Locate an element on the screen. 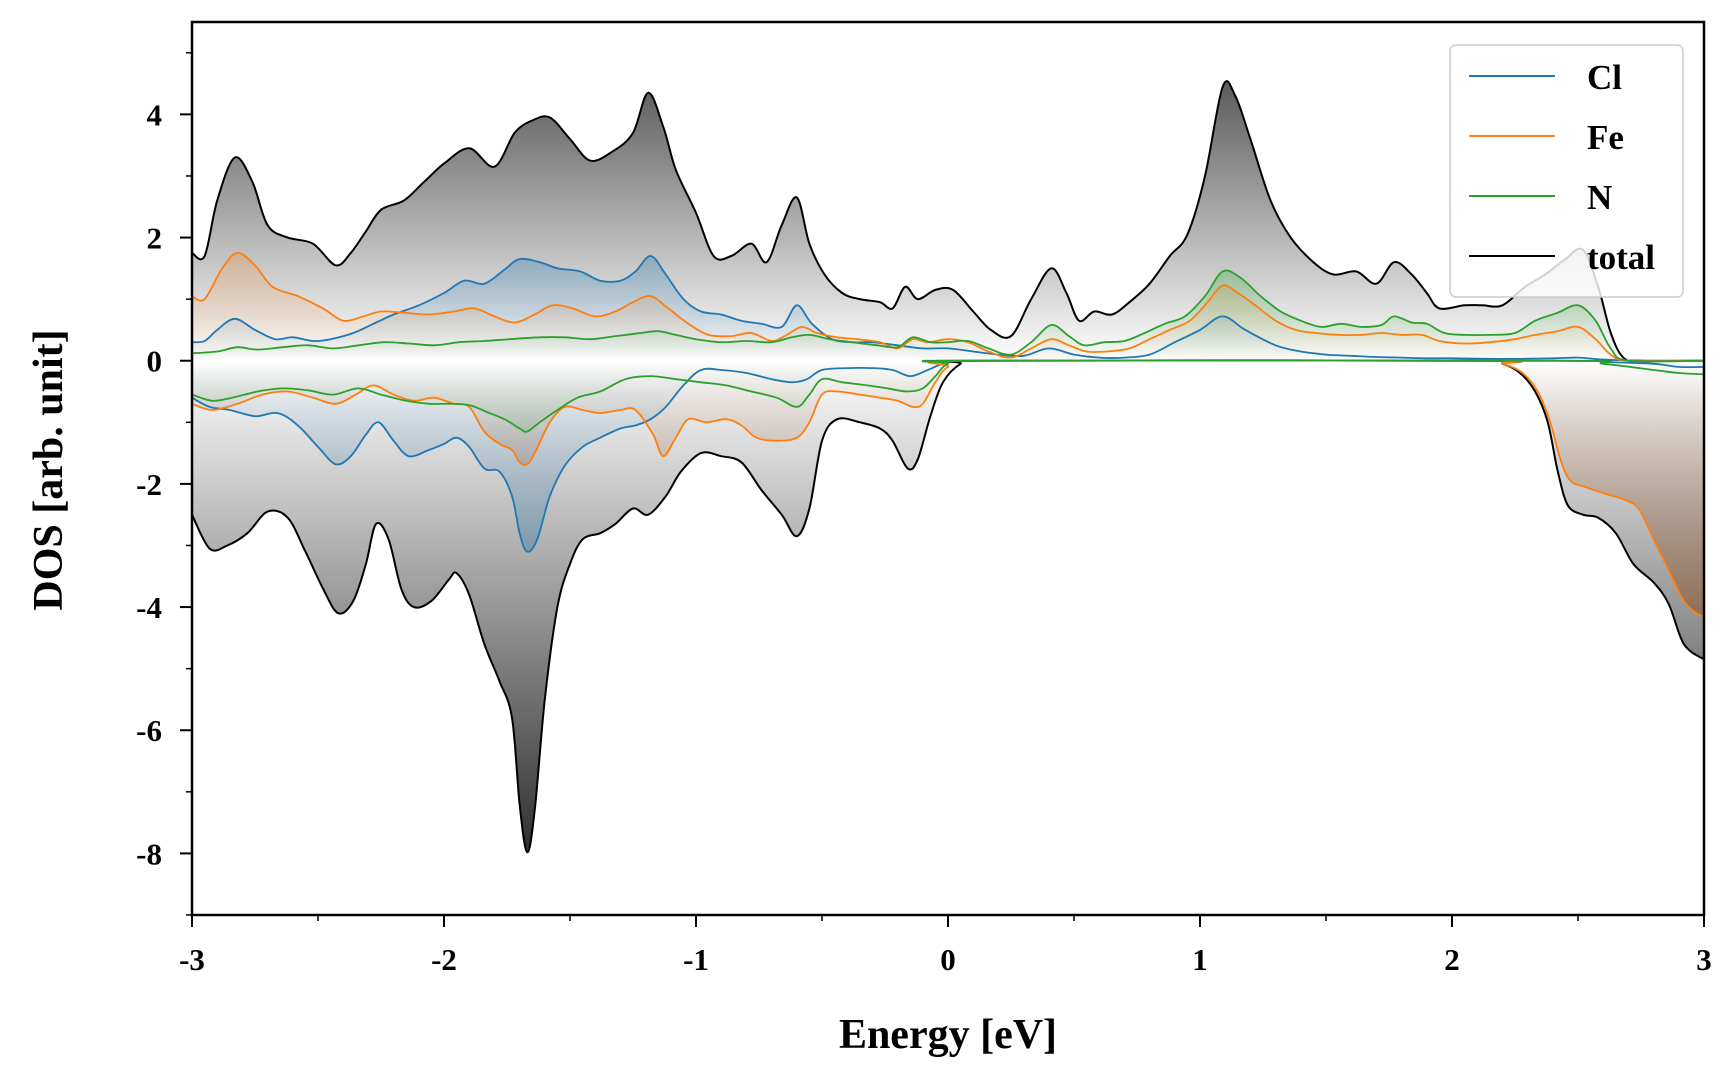 This screenshot has width=1728, height=1080. y-tick-label: 2 is located at coordinates (155, 238).